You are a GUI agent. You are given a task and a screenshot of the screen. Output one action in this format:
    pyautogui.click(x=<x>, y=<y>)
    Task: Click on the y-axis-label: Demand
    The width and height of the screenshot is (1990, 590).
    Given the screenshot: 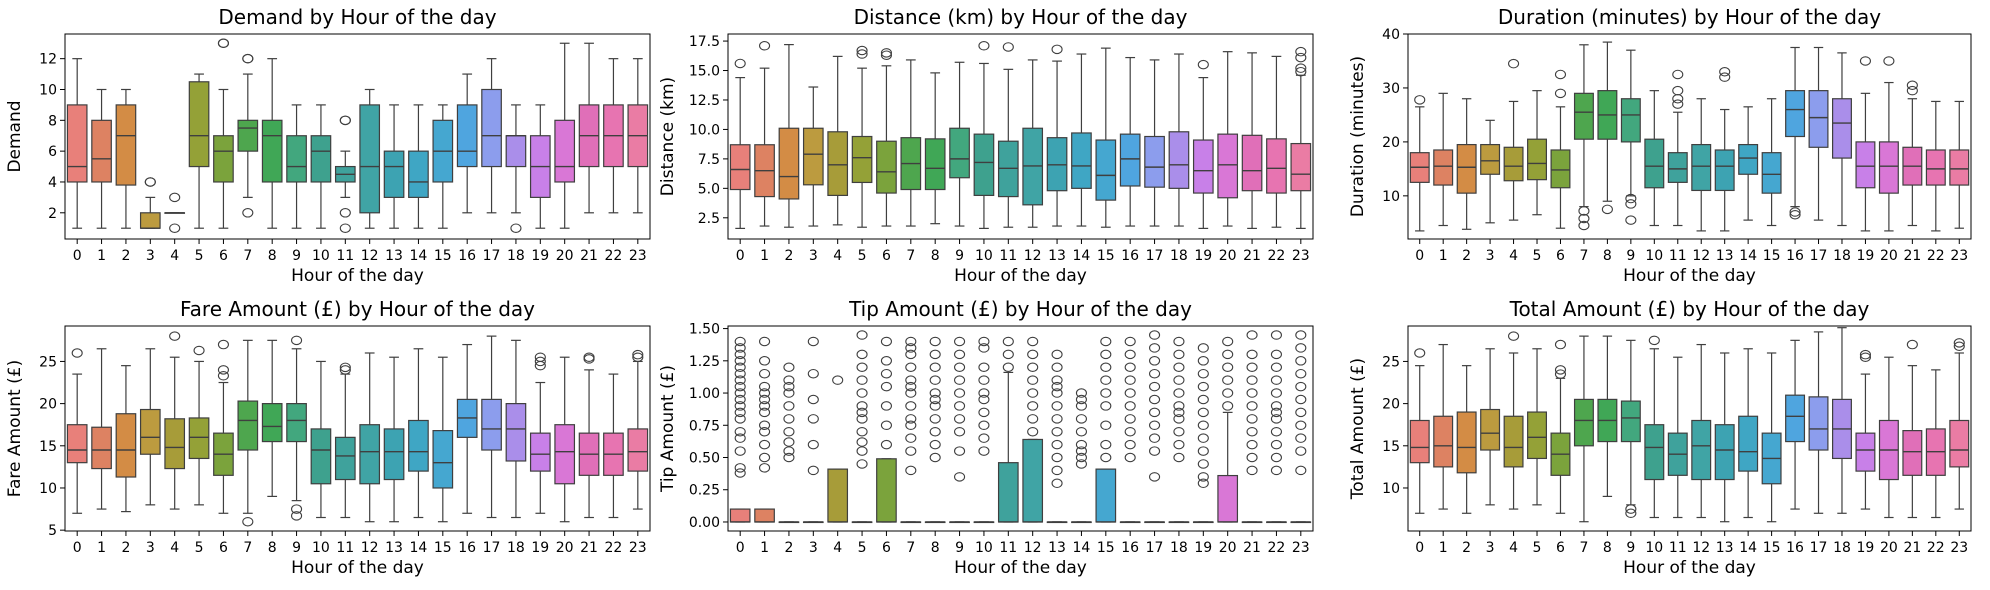 What is the action you would take?
    pyautogui.click(x=15, y=136)
    